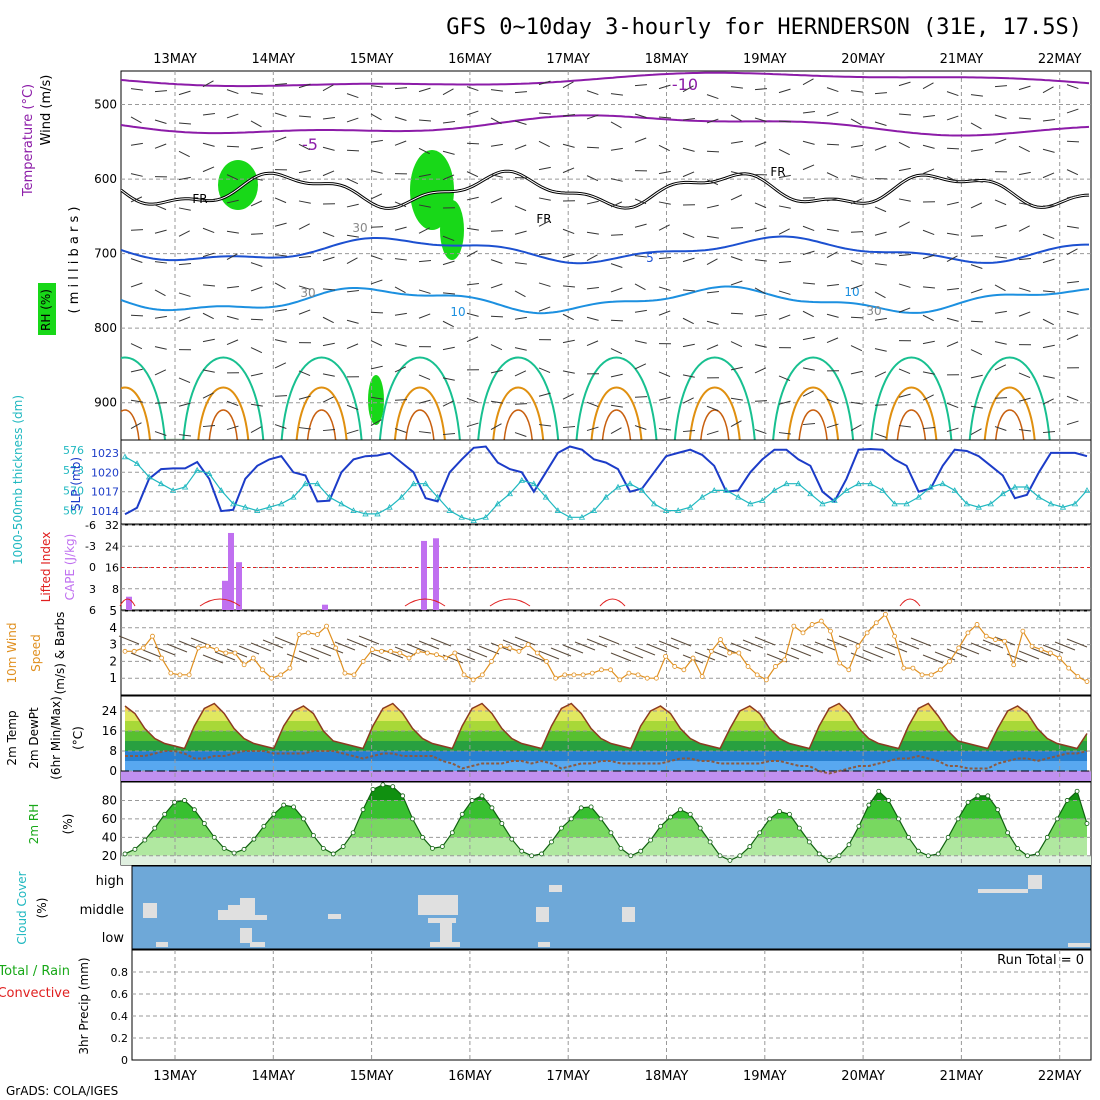 This screenshot has width=1100, height=1100. What do you see at coordinates (109, 800) in the screenshot?
I see `y-tick-label: 80` at bounding box center [109, 800].